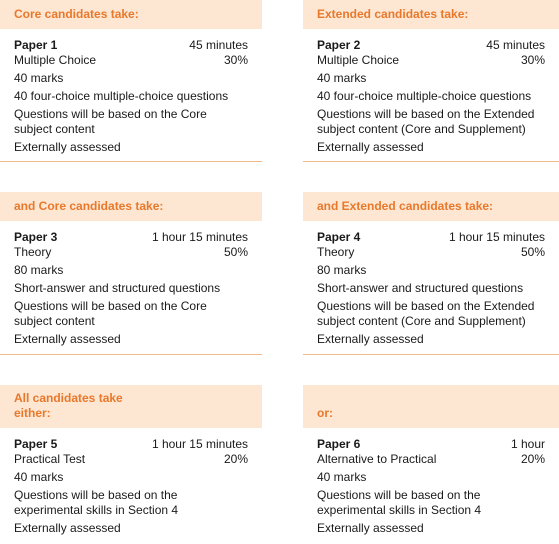 This screenshot has width=559, height=544. I want to click on card-header-label: or:, so click(325, 413).